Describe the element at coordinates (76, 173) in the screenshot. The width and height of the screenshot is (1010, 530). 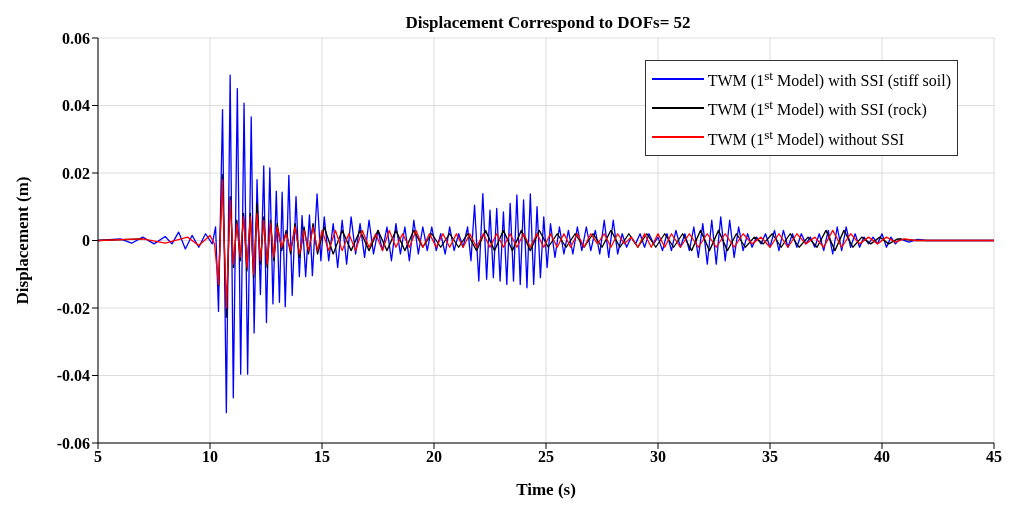
I see `y-tick-label: 0.02` at that location.